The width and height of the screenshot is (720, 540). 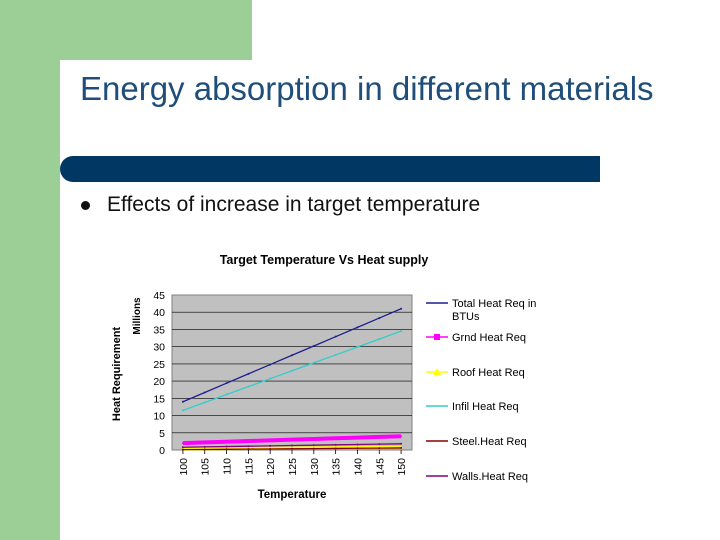 I want to click on gridlines, so click(x=292, y=372).